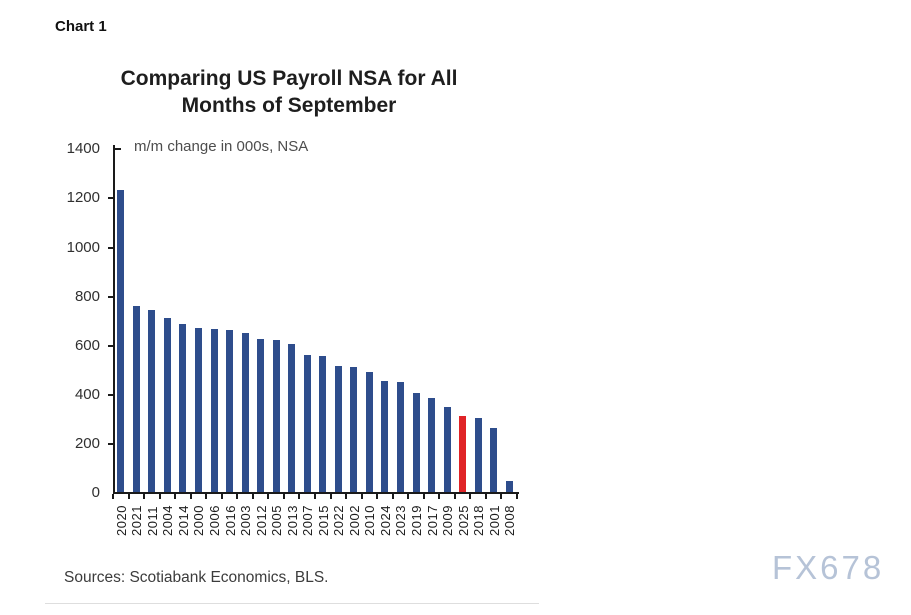 The width and height of the screenshot is (911, 615). I want to click on chart-title-line2: Months of September, so click(289, 105).